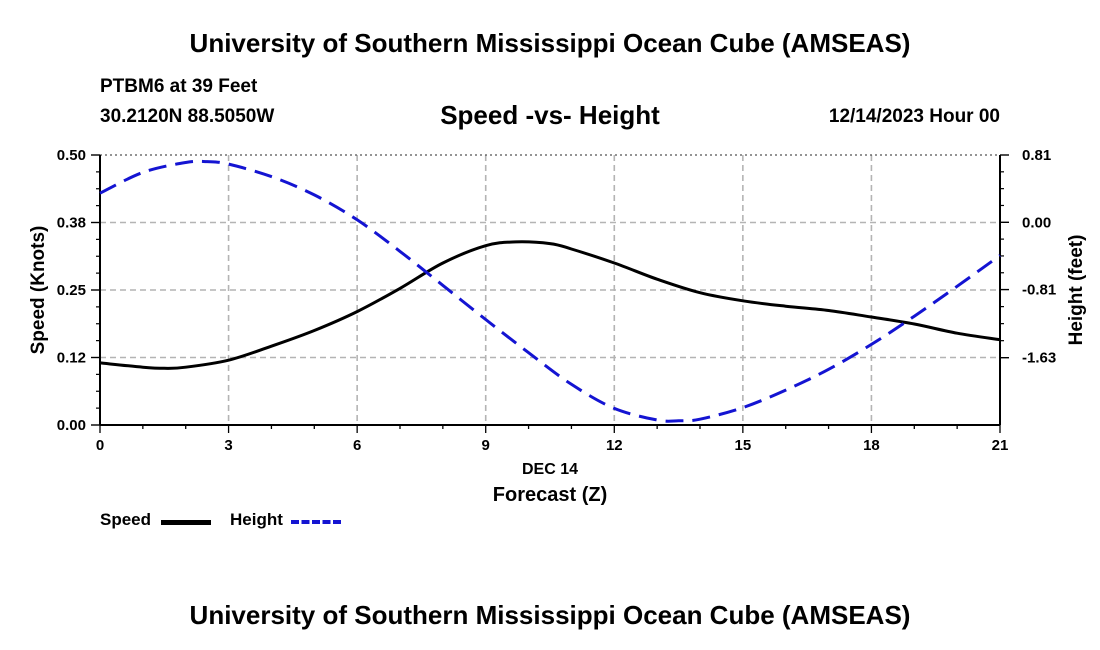  I want to click on legend-height-label: Height, so click(256, 519).